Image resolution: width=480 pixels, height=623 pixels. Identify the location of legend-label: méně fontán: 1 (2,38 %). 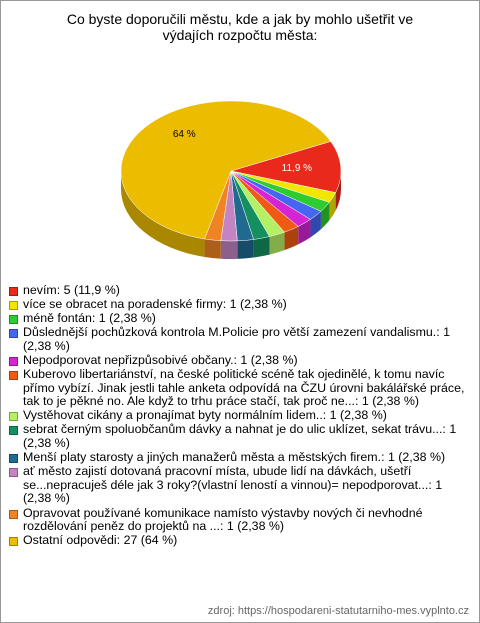
(89, 318).